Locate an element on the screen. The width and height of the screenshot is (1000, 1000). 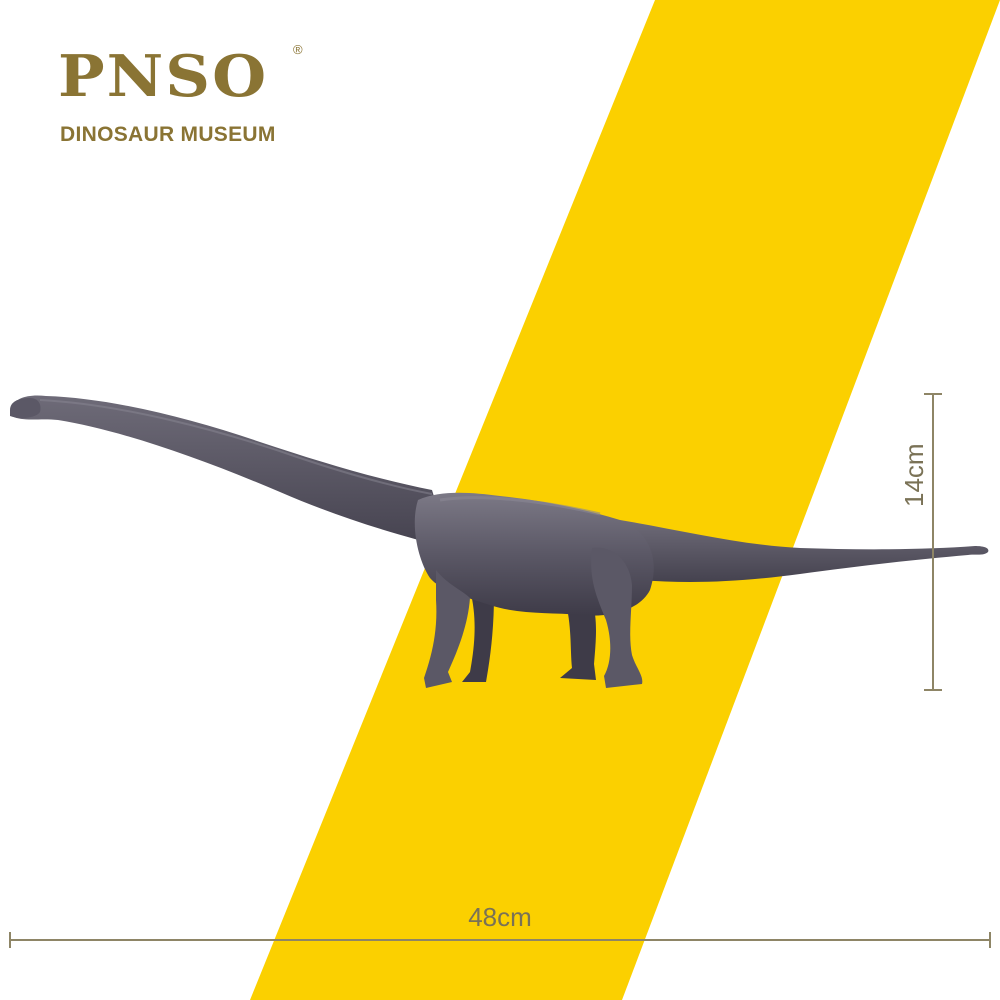
far-front-leg is located at coordinates (478, 636).